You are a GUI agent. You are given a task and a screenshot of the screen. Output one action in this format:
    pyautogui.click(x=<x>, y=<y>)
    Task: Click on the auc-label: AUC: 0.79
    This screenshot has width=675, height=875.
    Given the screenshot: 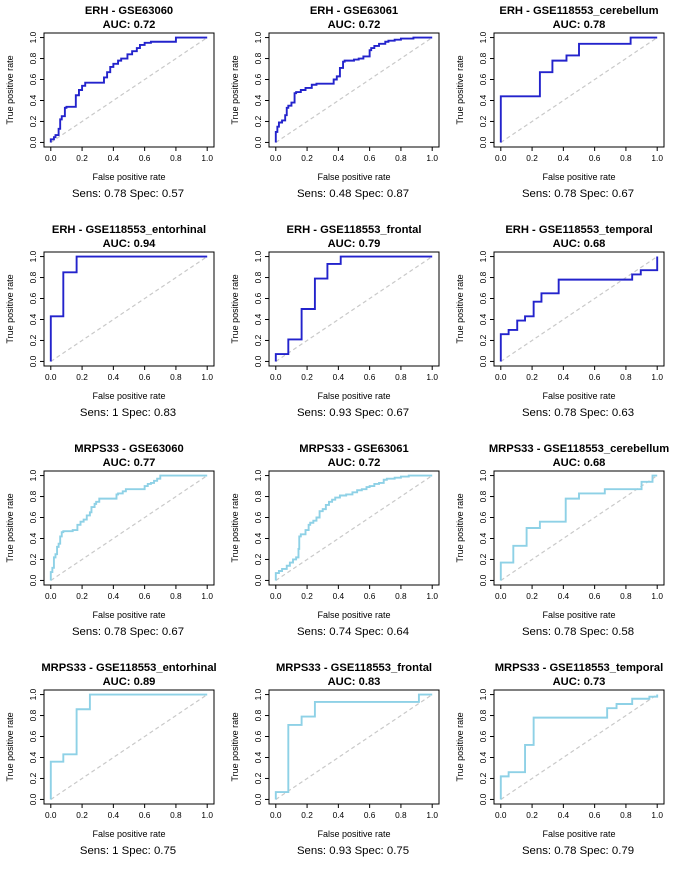 What is the action you would take?
    pyautogui.click(x=354, y=244)
    